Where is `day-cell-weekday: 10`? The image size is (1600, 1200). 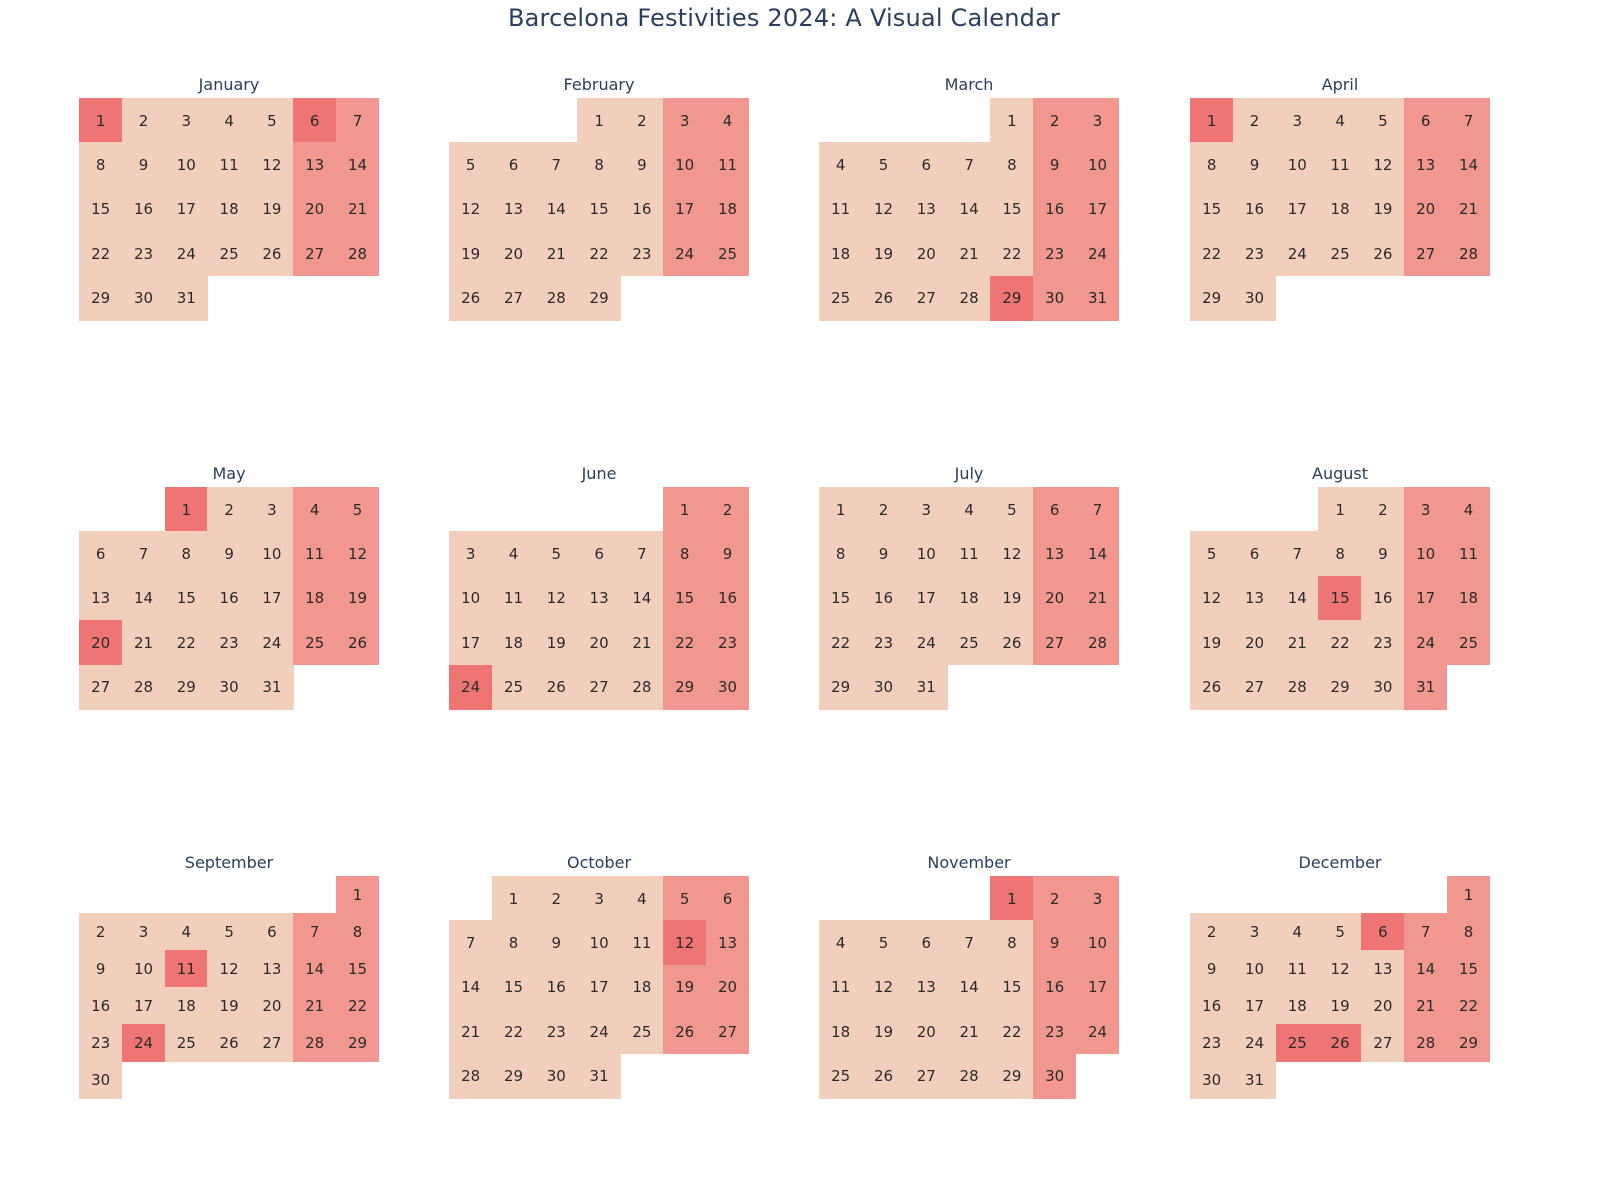
day-cell-weekday: 10 is located at coordinates (1254, 969).